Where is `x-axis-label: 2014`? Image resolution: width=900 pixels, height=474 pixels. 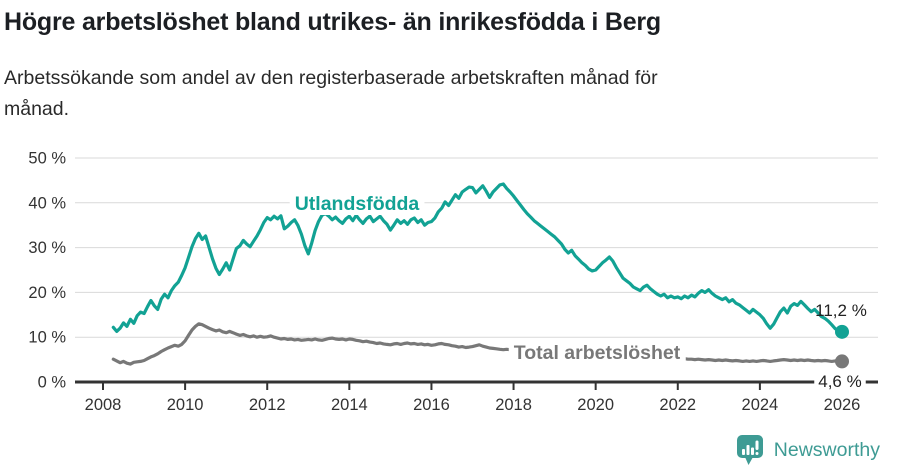
x-axis-label: 2014 is located at coordinates (349, 405).